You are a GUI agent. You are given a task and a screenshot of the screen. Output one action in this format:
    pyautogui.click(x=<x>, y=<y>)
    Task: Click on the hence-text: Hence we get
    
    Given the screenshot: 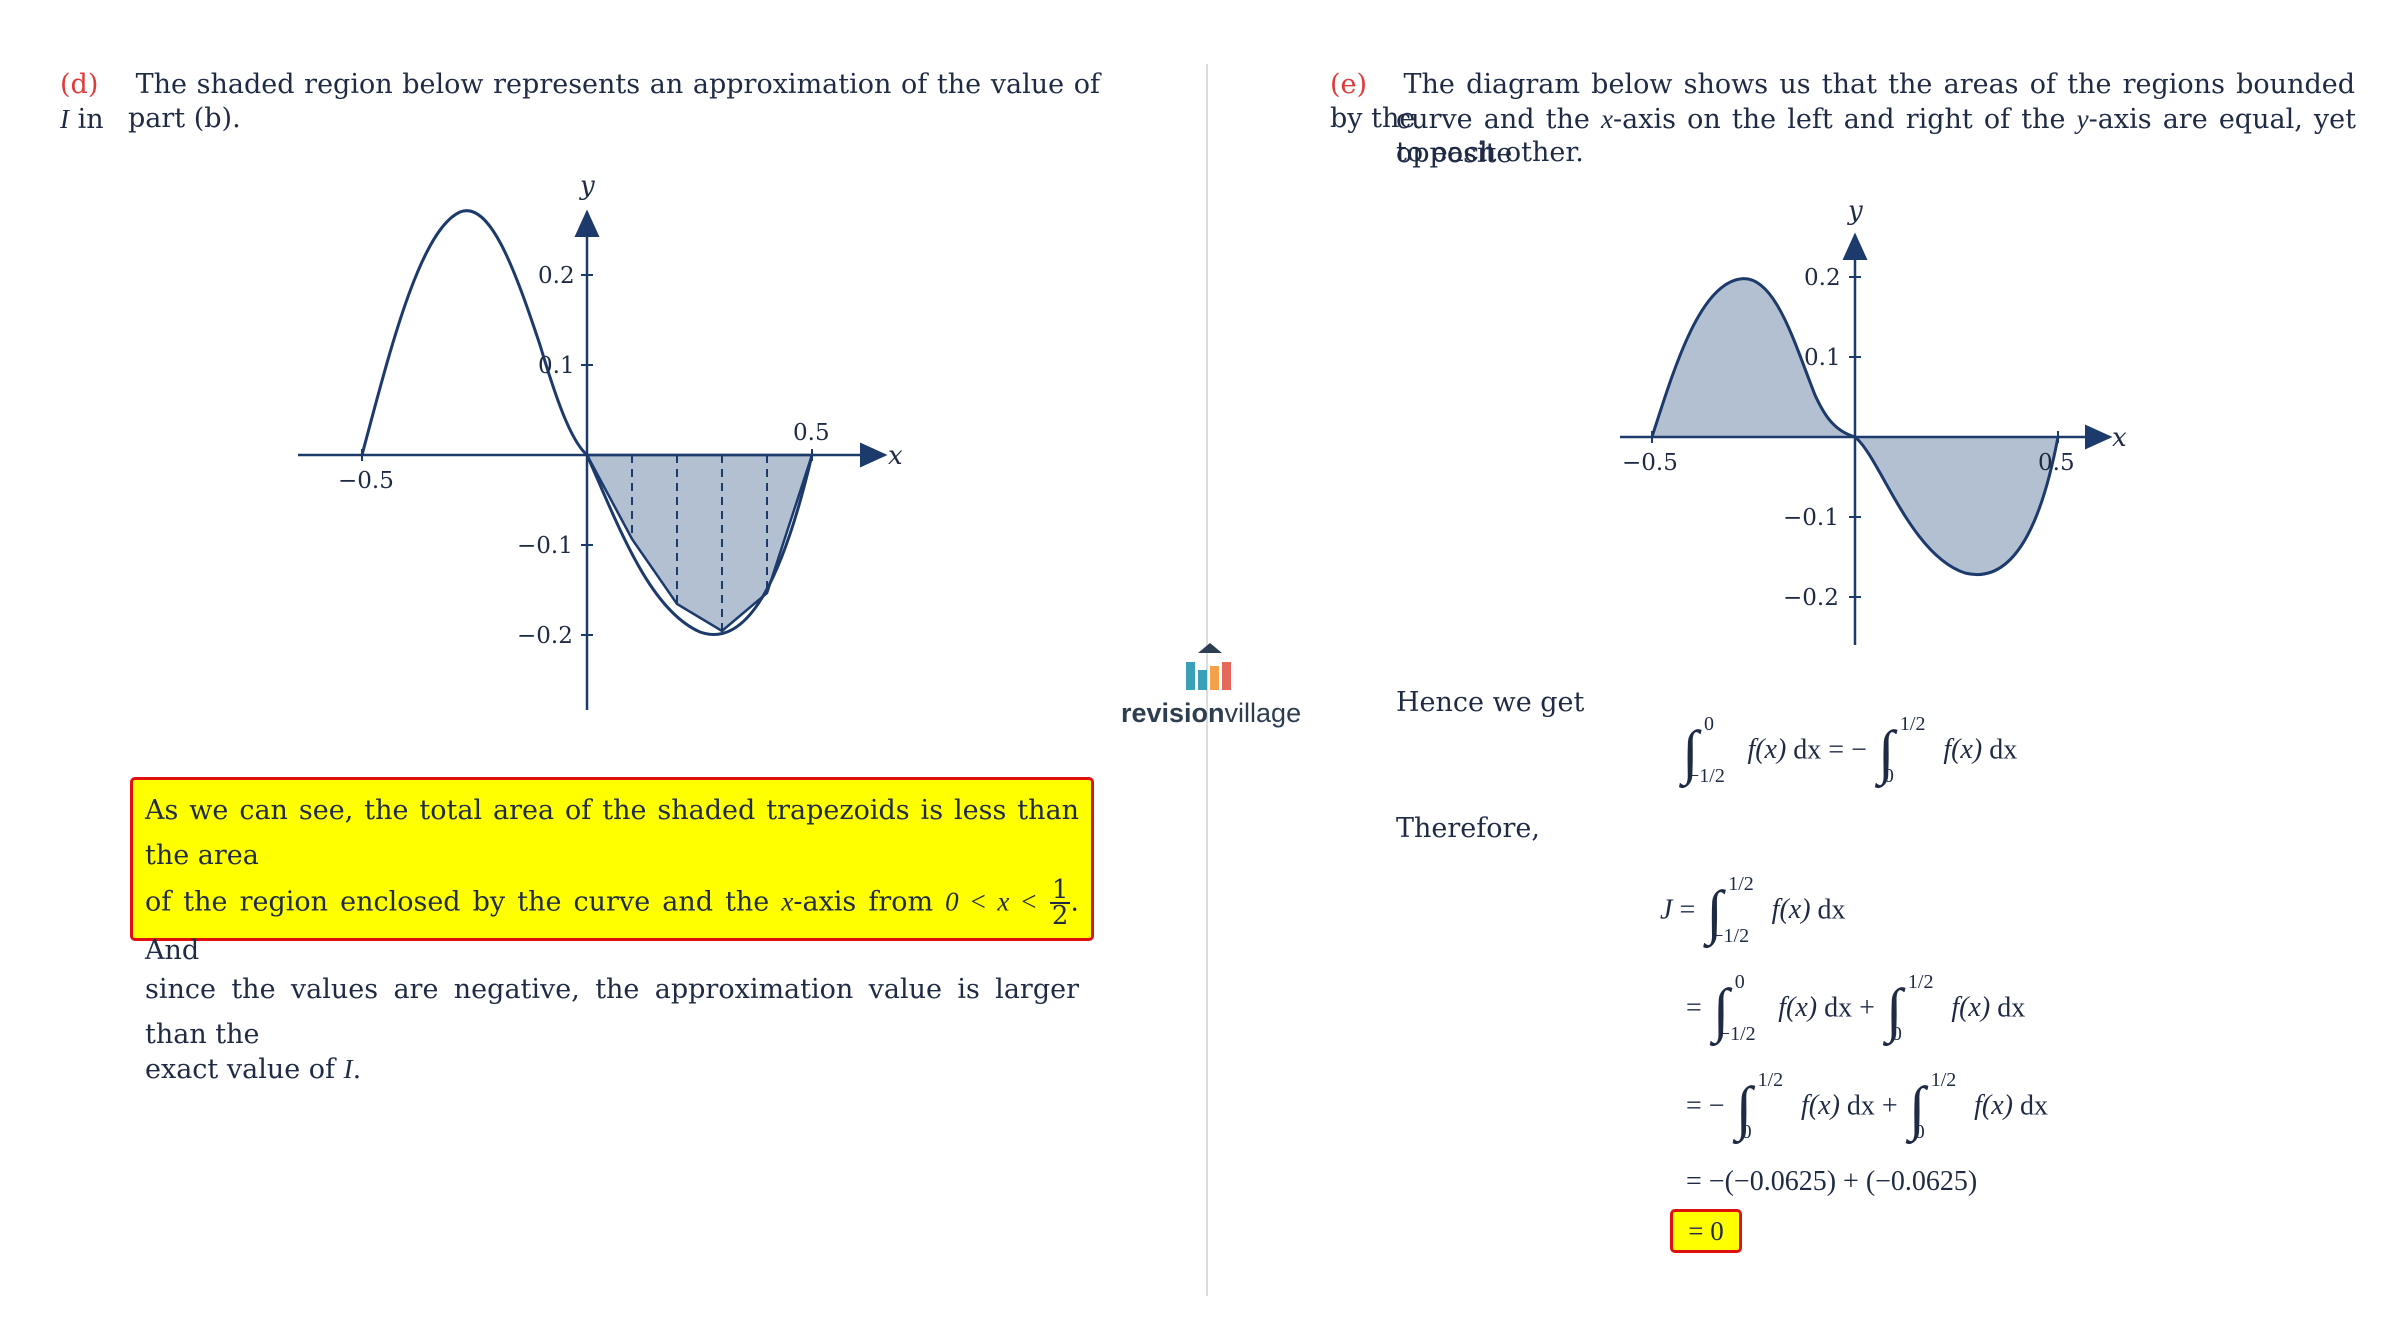 What is the action you would take?
    pyautogui.click(x=1490, y=702)
    